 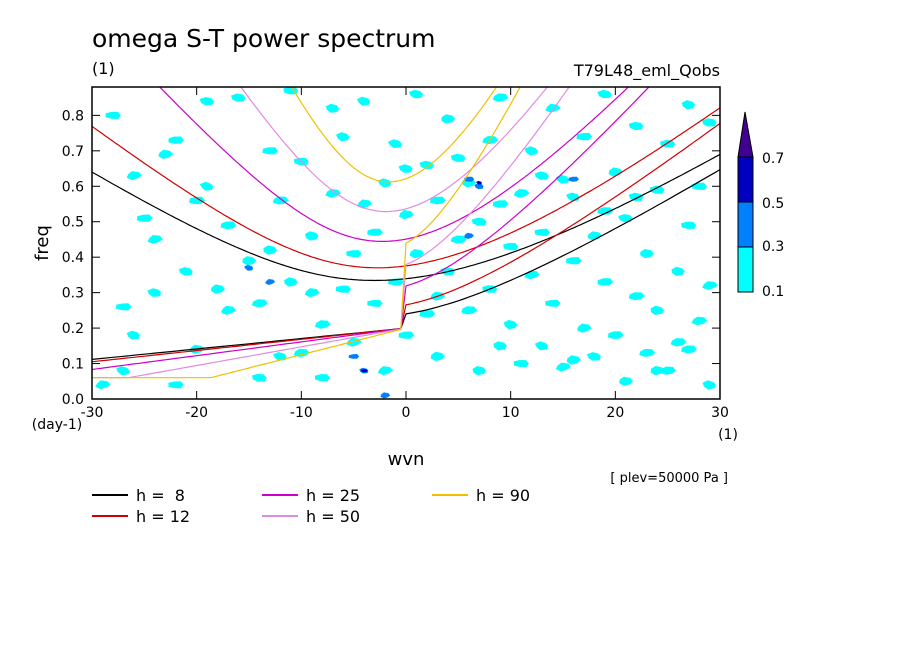 What do you see at coordinates (394, 135) in the screenshot?
I see `dispersion-curve-h90-gravity` at bounding box center [394, 135].